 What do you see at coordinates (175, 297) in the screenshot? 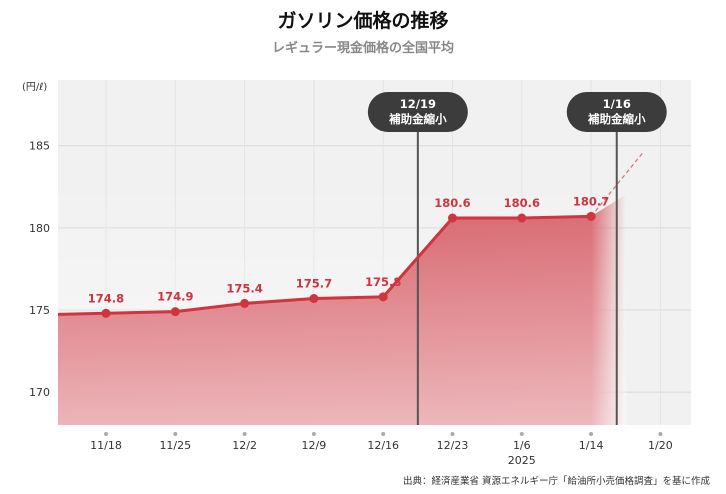
I see `data-label: 174.9` at bounding box center [175, 297].